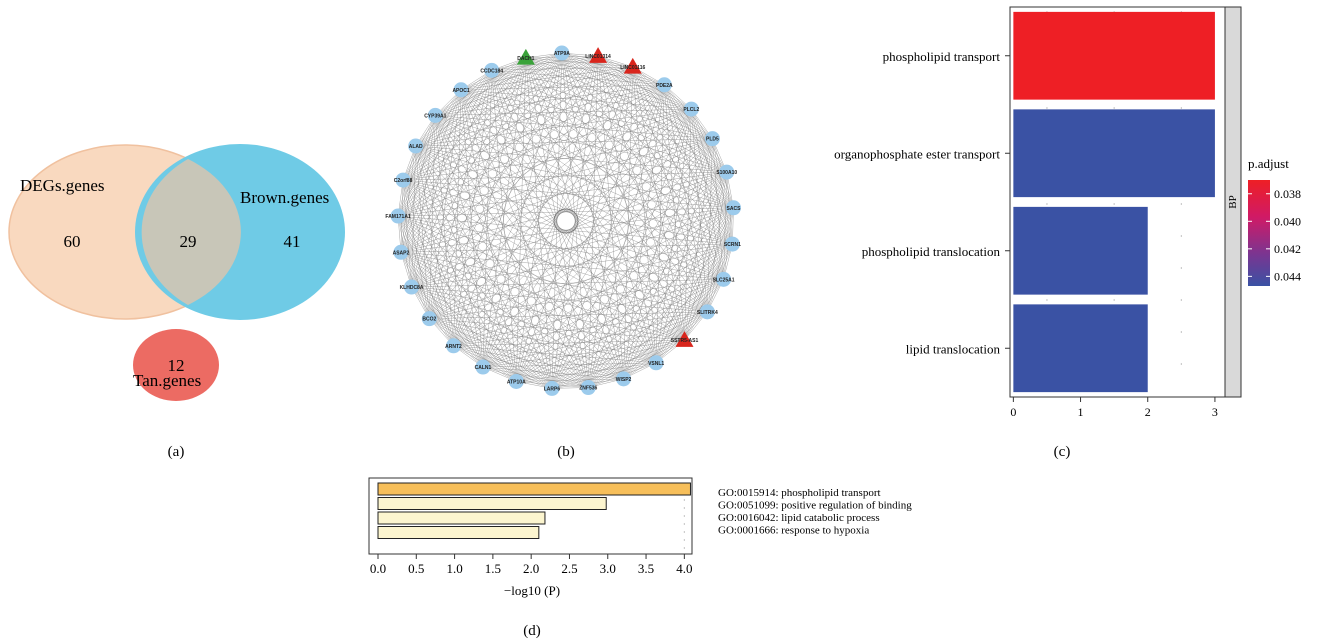 This screenshot has width=1320, height=643. What do you see at coordinates (525, 56) in the screenshot?
I see `network-node-dach1` at bounding box center [525, 56].